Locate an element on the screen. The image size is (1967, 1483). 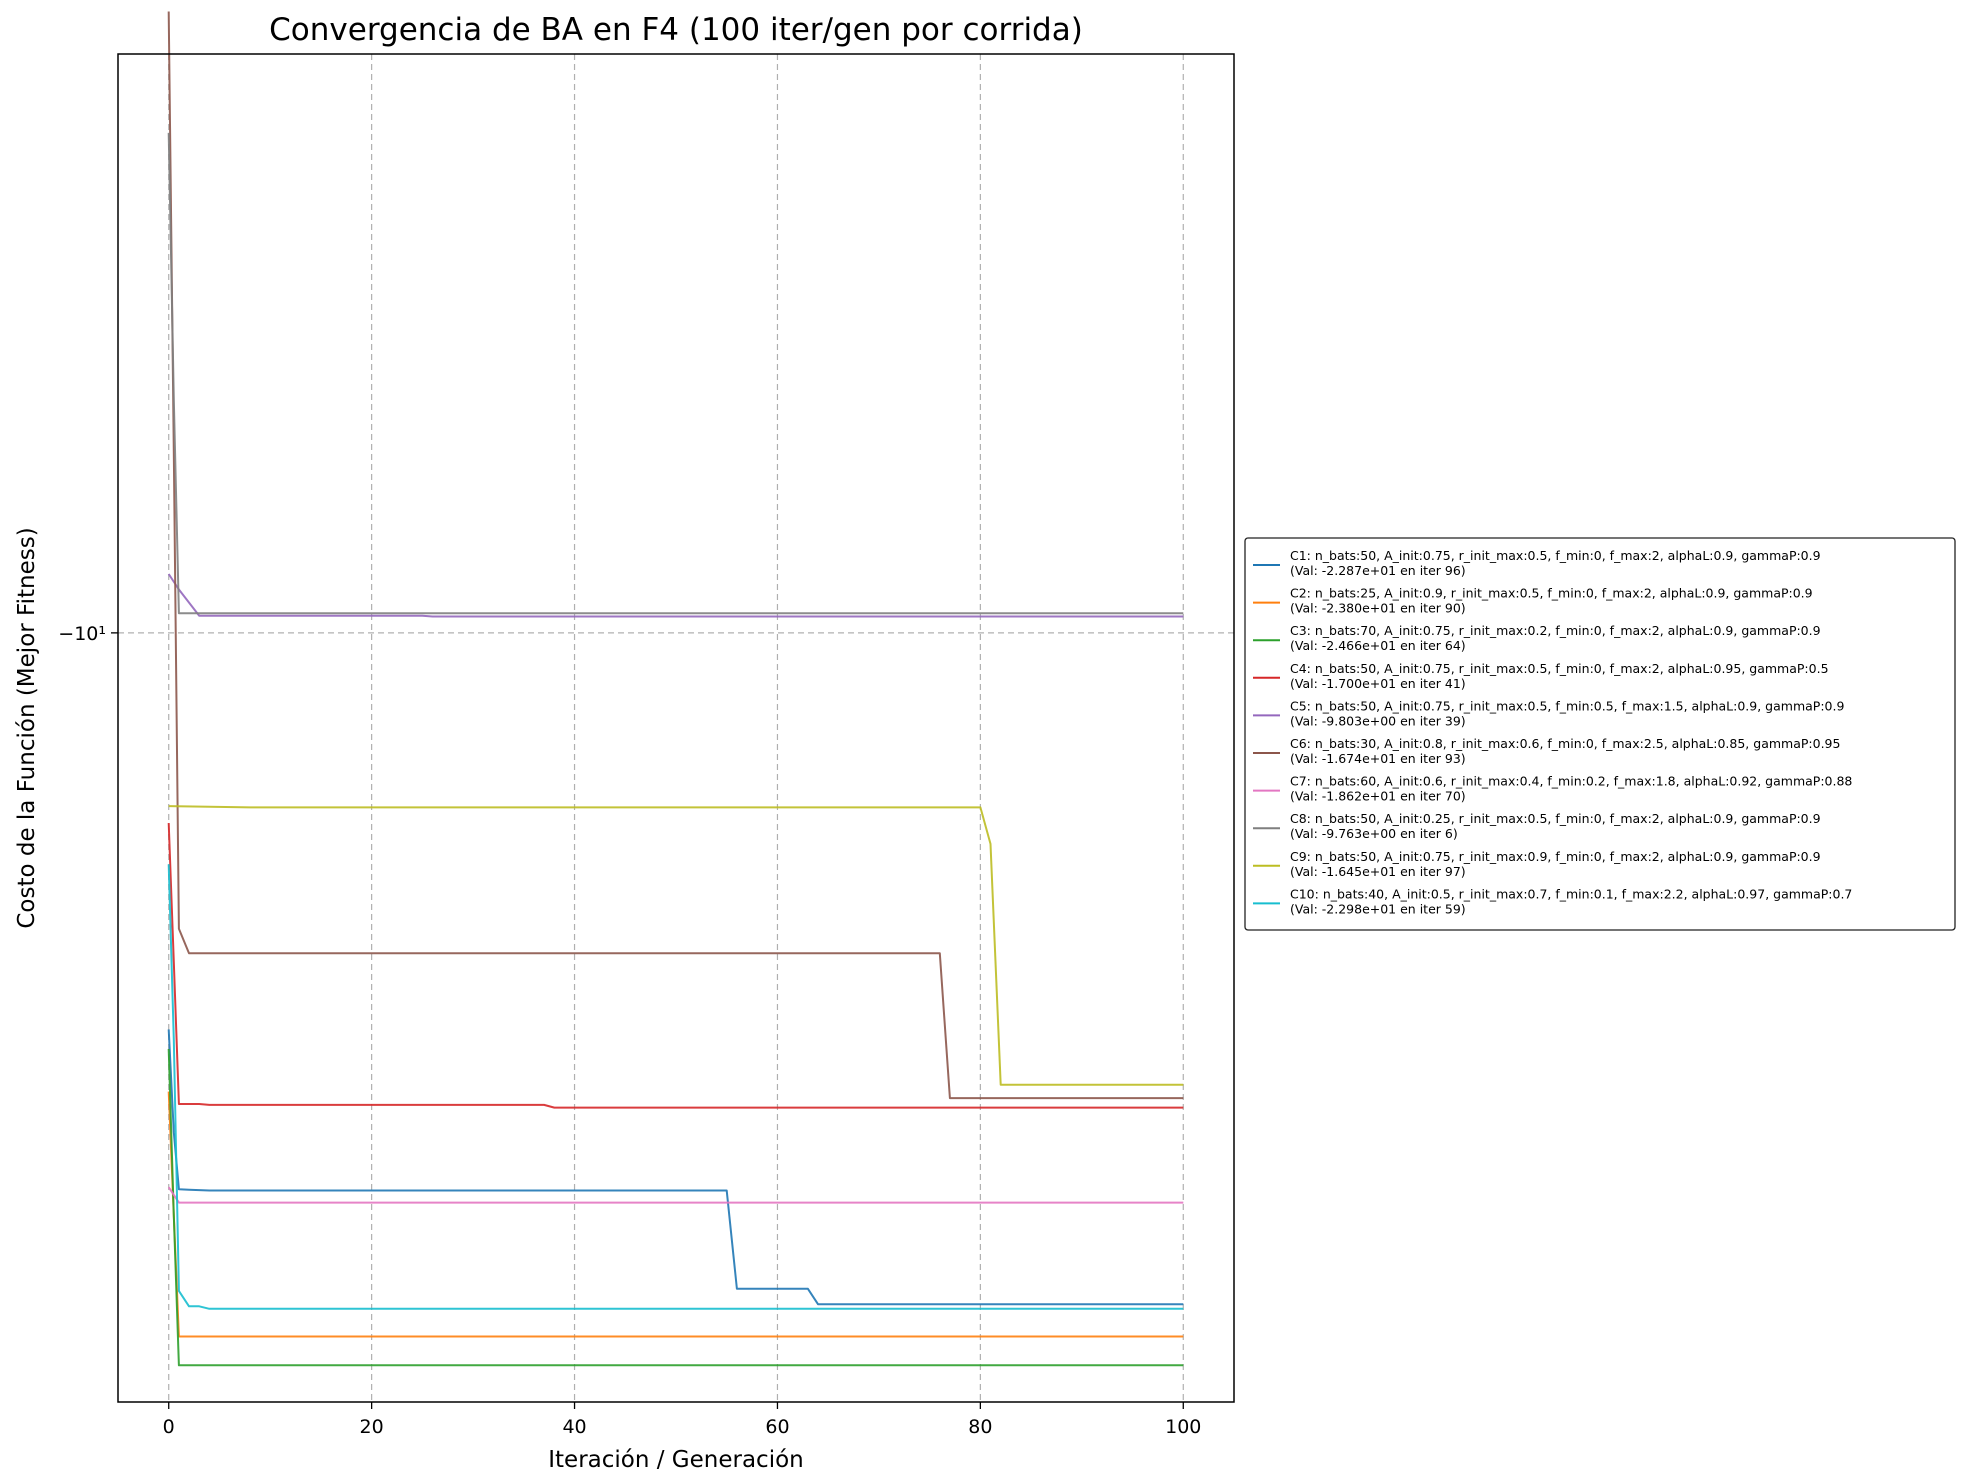
x-tick-label: 80 is located at coordinates (980, 1427).